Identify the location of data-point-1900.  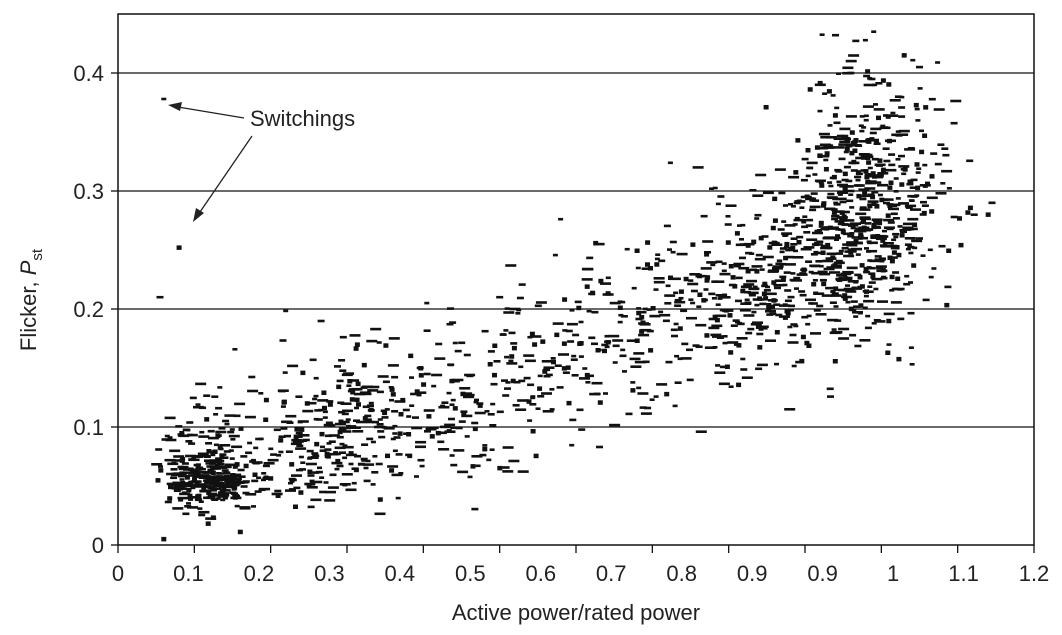
(851, 73).